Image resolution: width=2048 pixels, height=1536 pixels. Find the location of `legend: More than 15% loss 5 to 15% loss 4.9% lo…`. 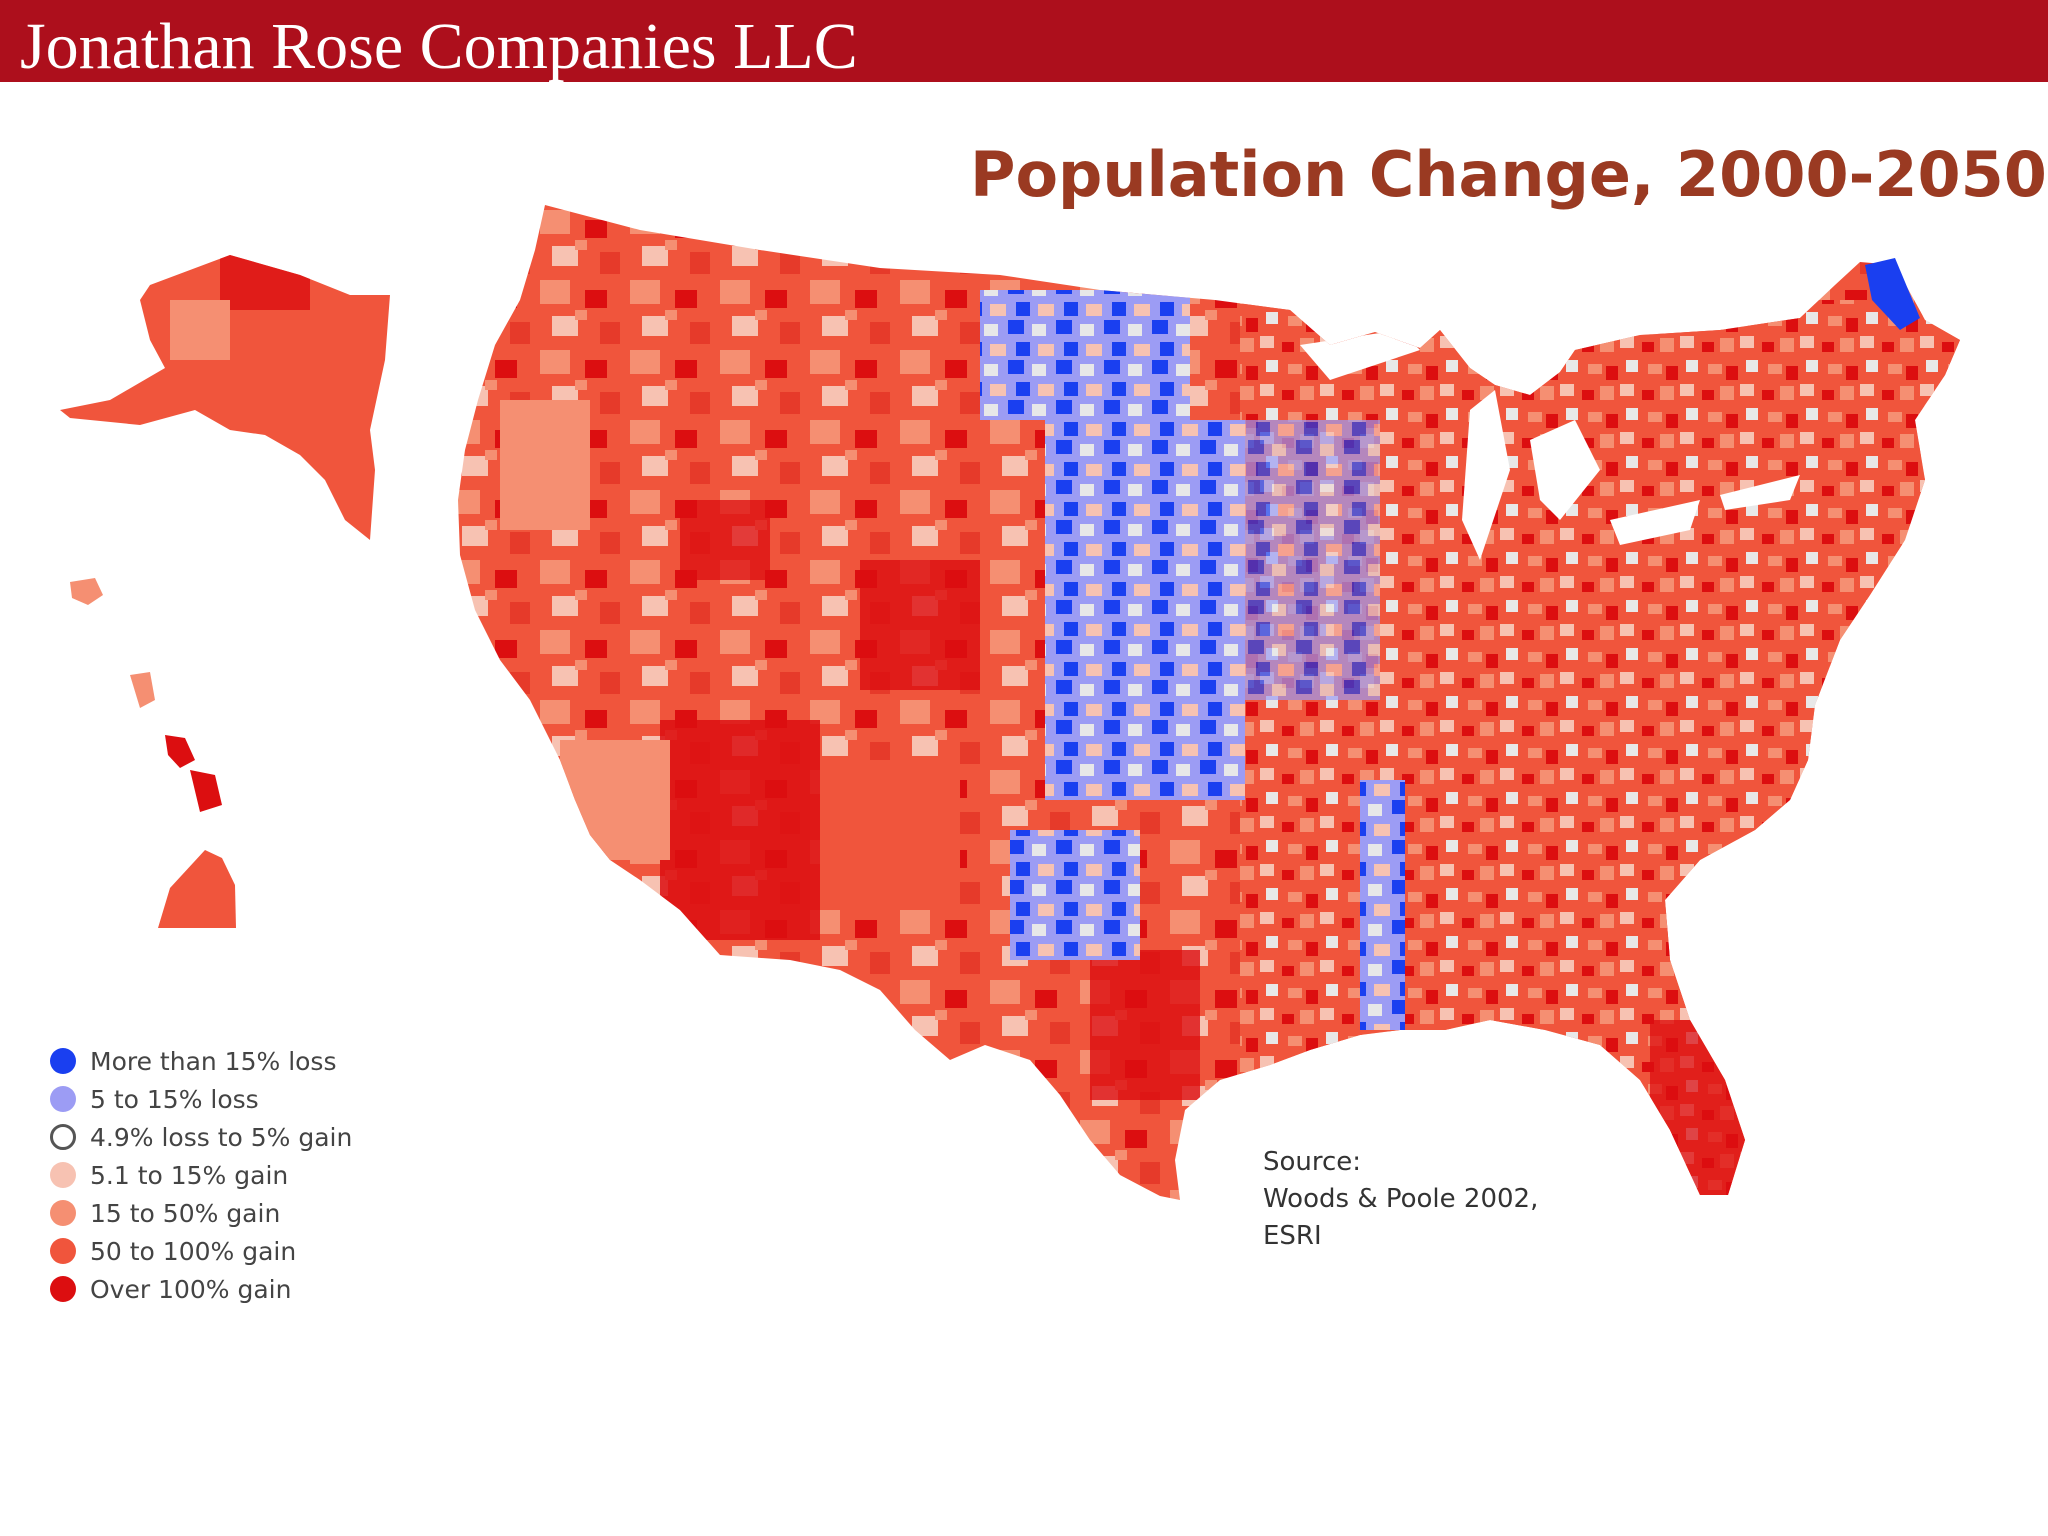

legend: More than 15% loss 5 to 15% loss 4.9% lo… is located at coordinates (260, 1175).